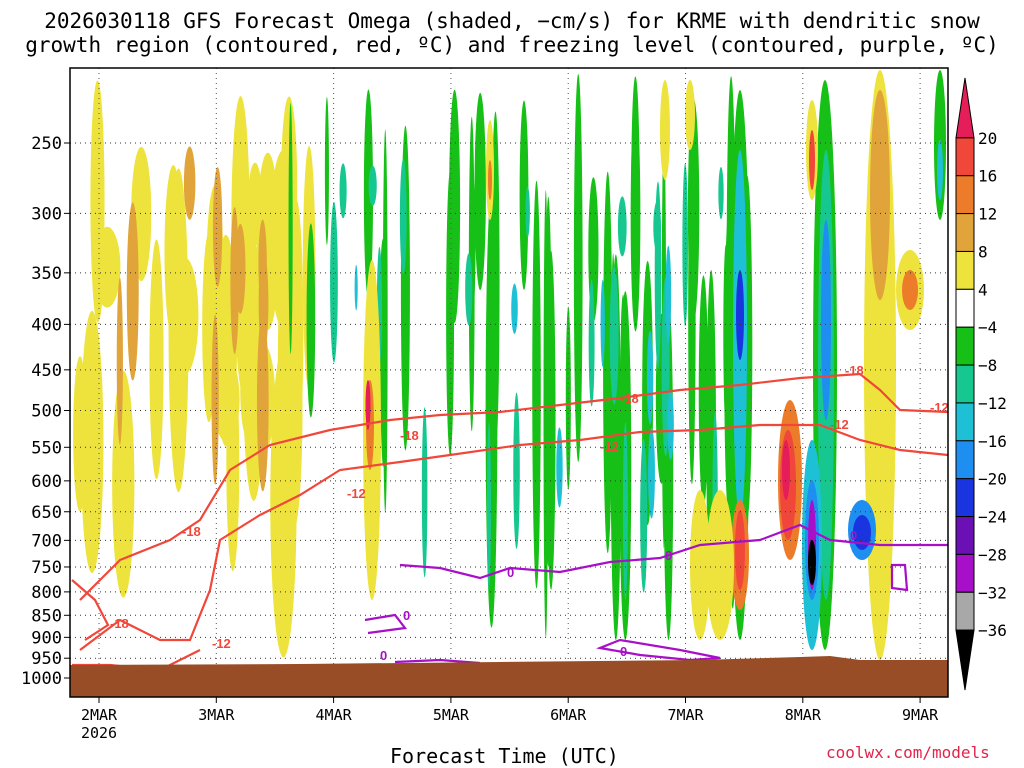  What do you see at coordinates (987, 176) in the screenshot?
I see `colorbar-label: 16` at bounding box center [987, 176].